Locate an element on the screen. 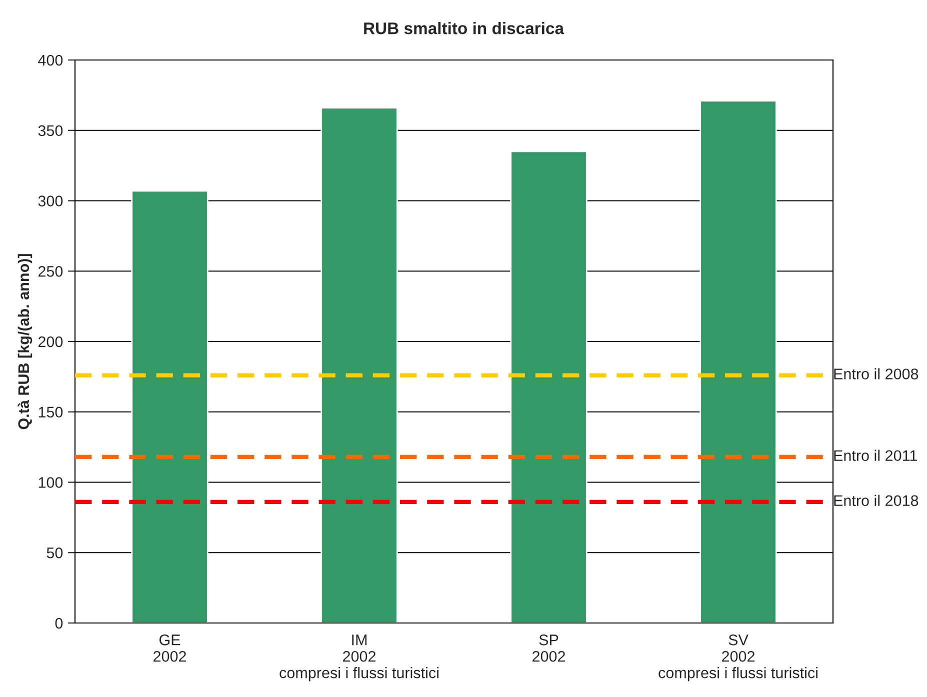  x-tick-label: GE 2002 is located at coordinates (170, 648).